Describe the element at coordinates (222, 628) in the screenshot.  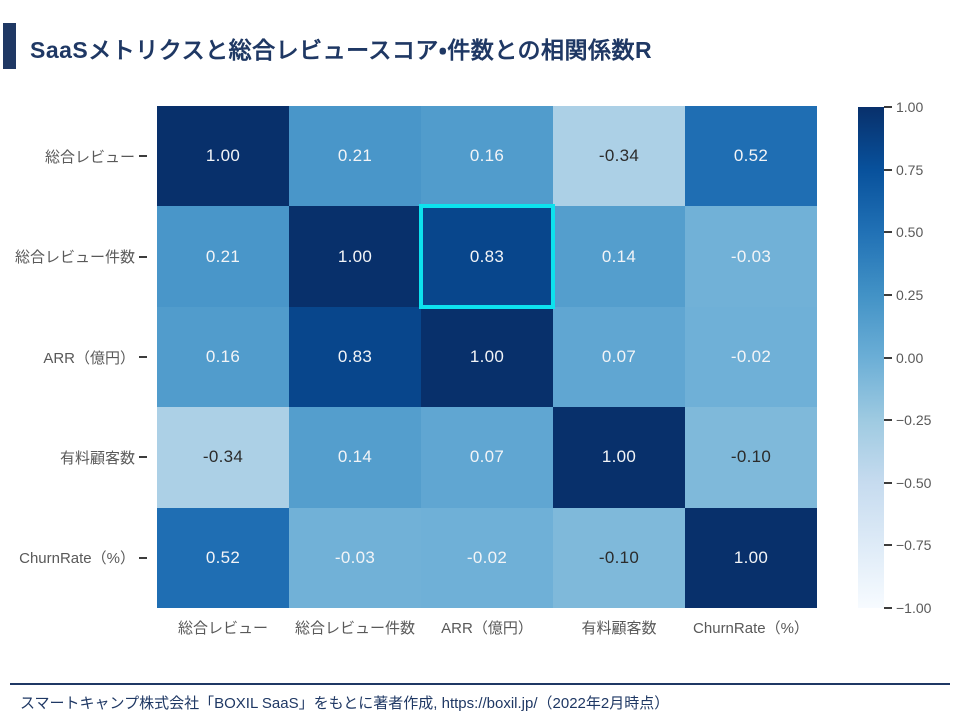
I see `x-axis-label: 総合レビュー` at that location.